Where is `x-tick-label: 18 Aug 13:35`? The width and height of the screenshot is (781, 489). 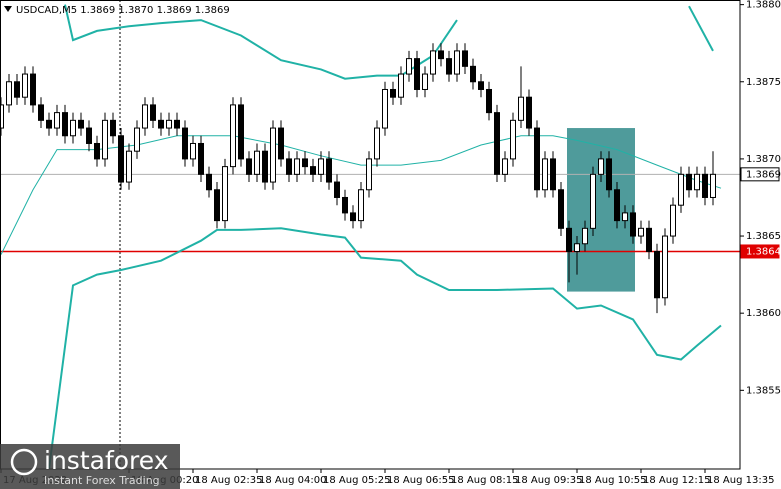 x-tick-label: 18 Aug 13:35 is located at coordinates (740, 480).